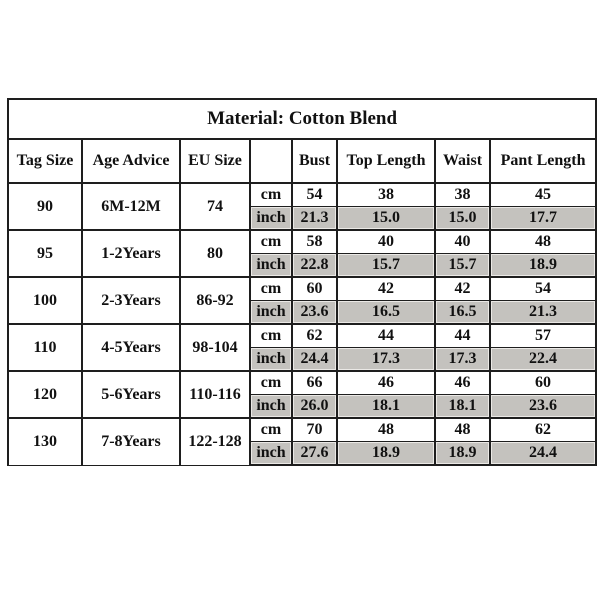 The image size is (600, 600). Describe the element at coordinates (386, 194) in the screenshot. I see `top-length-cm-cell: 38` at that location.